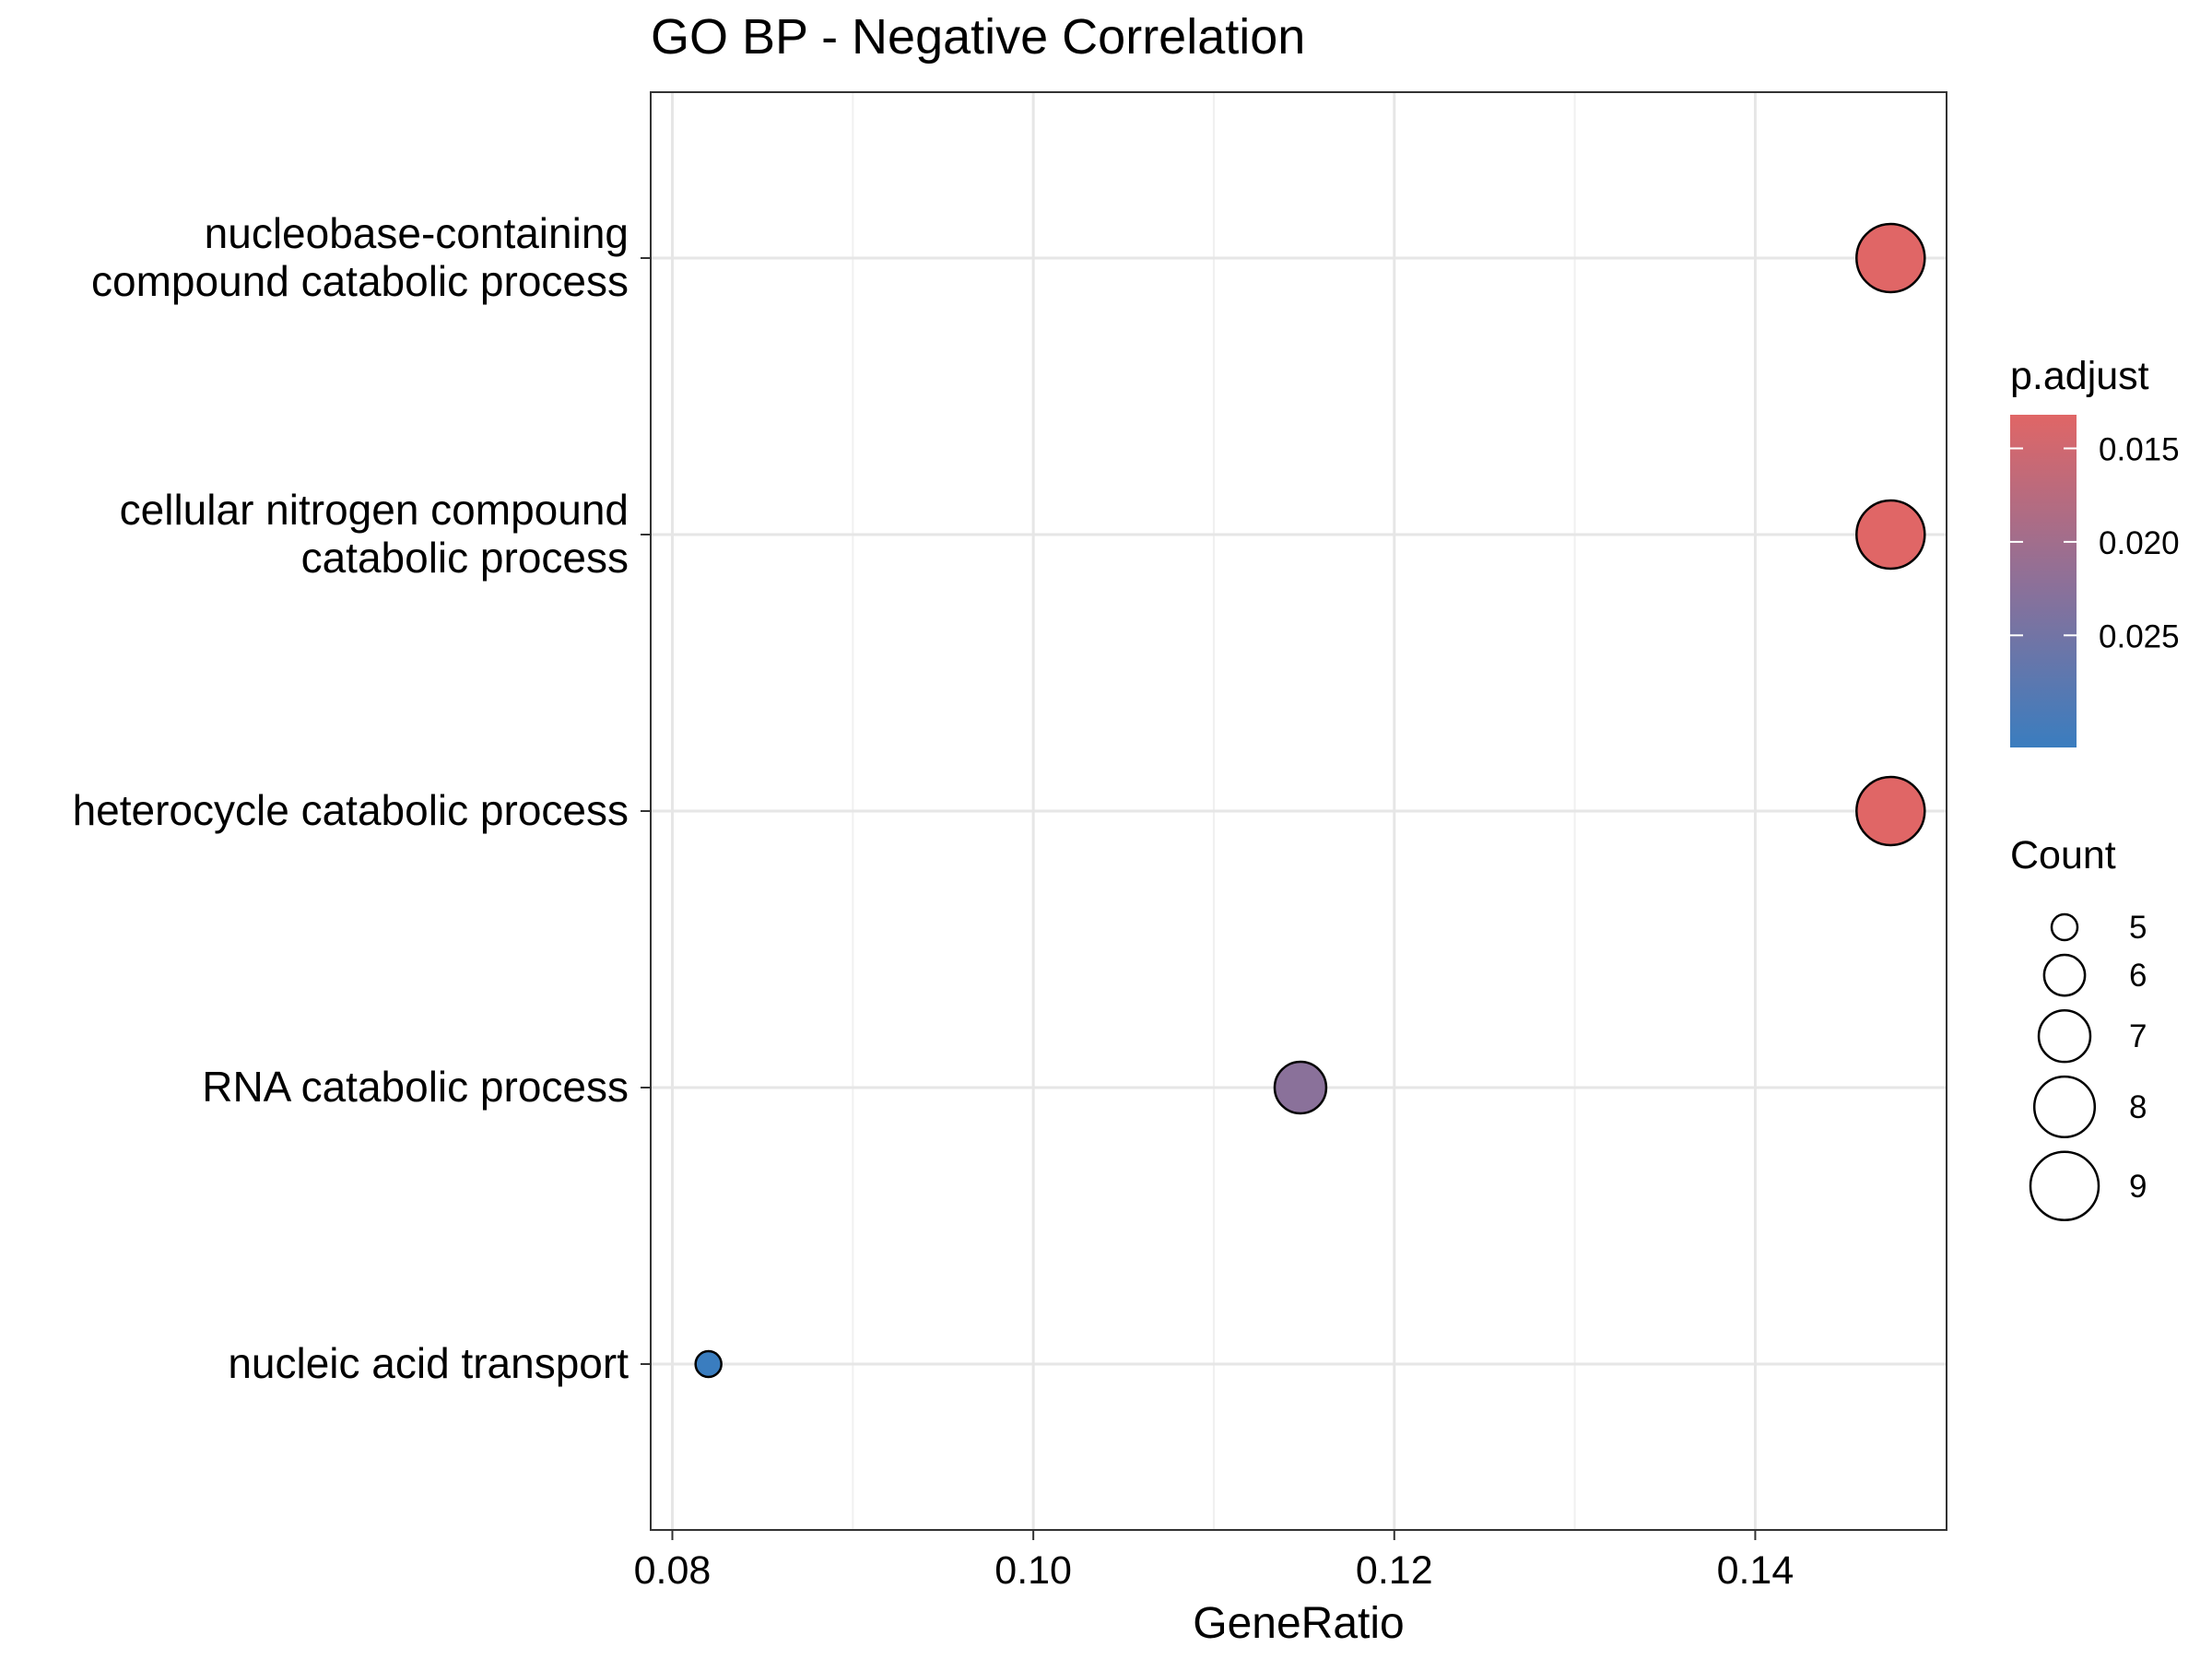 Image resolution: width=2212 pixels, height=1659 pixels. What do you see at coordinates (2138, 1107) in the screenshot?
I see `size-key-label: 8` at bounding box center [2138, 1107].